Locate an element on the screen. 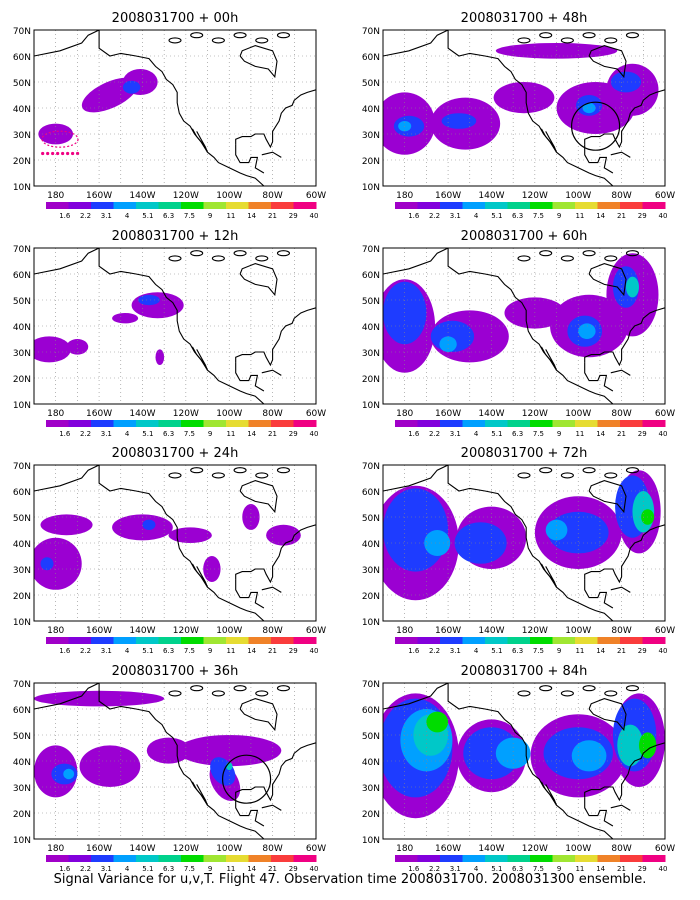 The width and height of the screenshot is (700, 900). panel-title: 2008031700 + 12h is located at coordinates (175, 236).